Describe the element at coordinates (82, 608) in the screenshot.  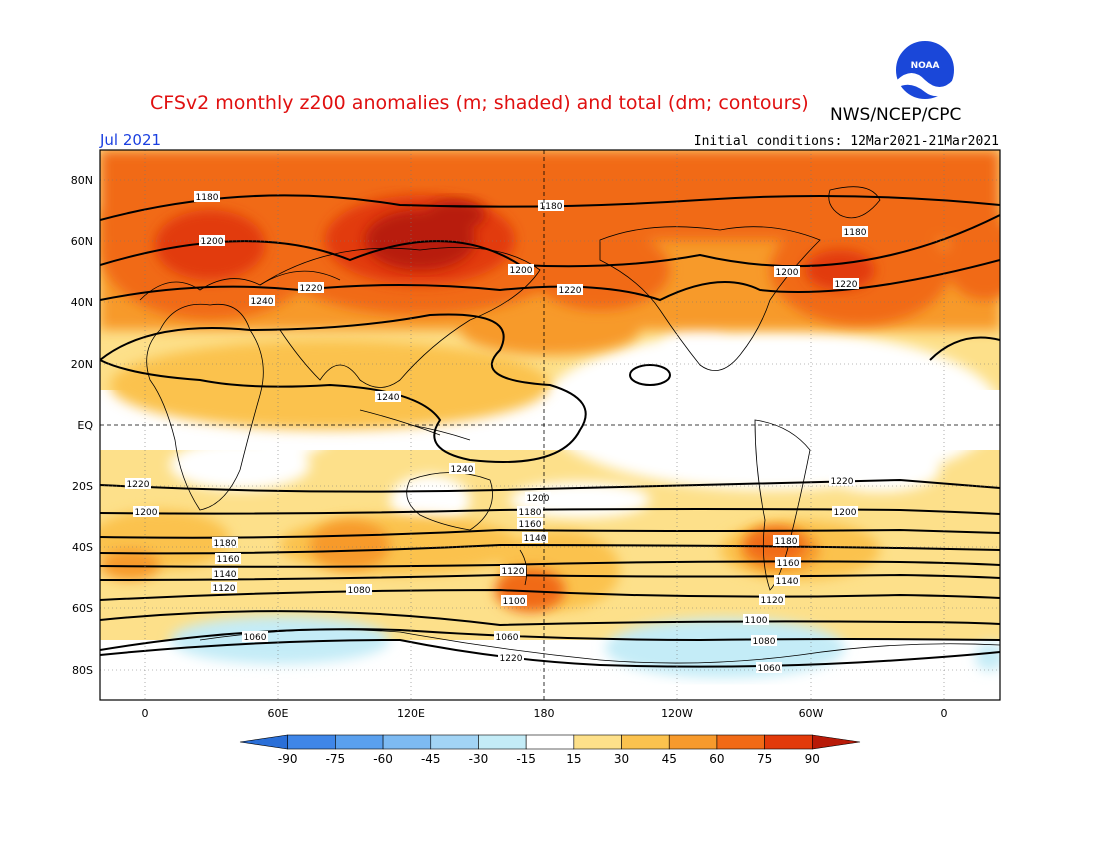
I see `lat-tick: 60S` at that location.